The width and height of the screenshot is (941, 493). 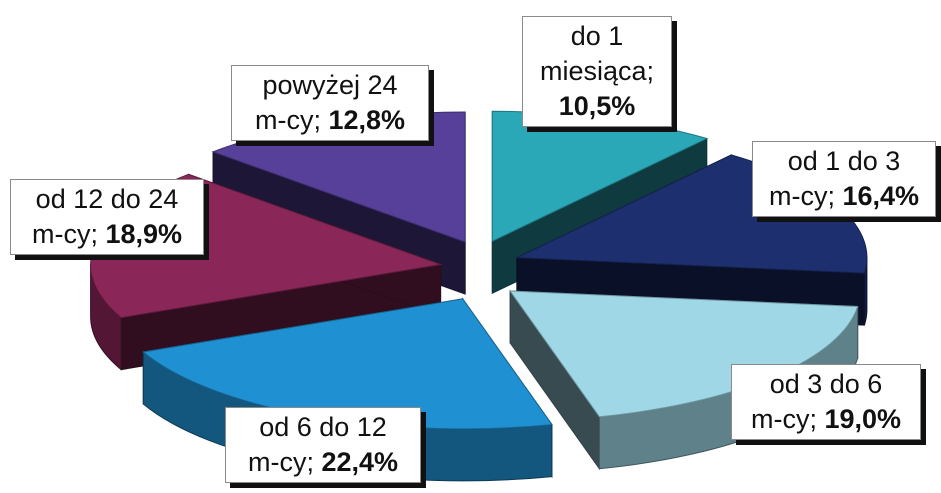 I want to click on slice-label-2-line1: od 3 do 6, so click(x=826, y=384).